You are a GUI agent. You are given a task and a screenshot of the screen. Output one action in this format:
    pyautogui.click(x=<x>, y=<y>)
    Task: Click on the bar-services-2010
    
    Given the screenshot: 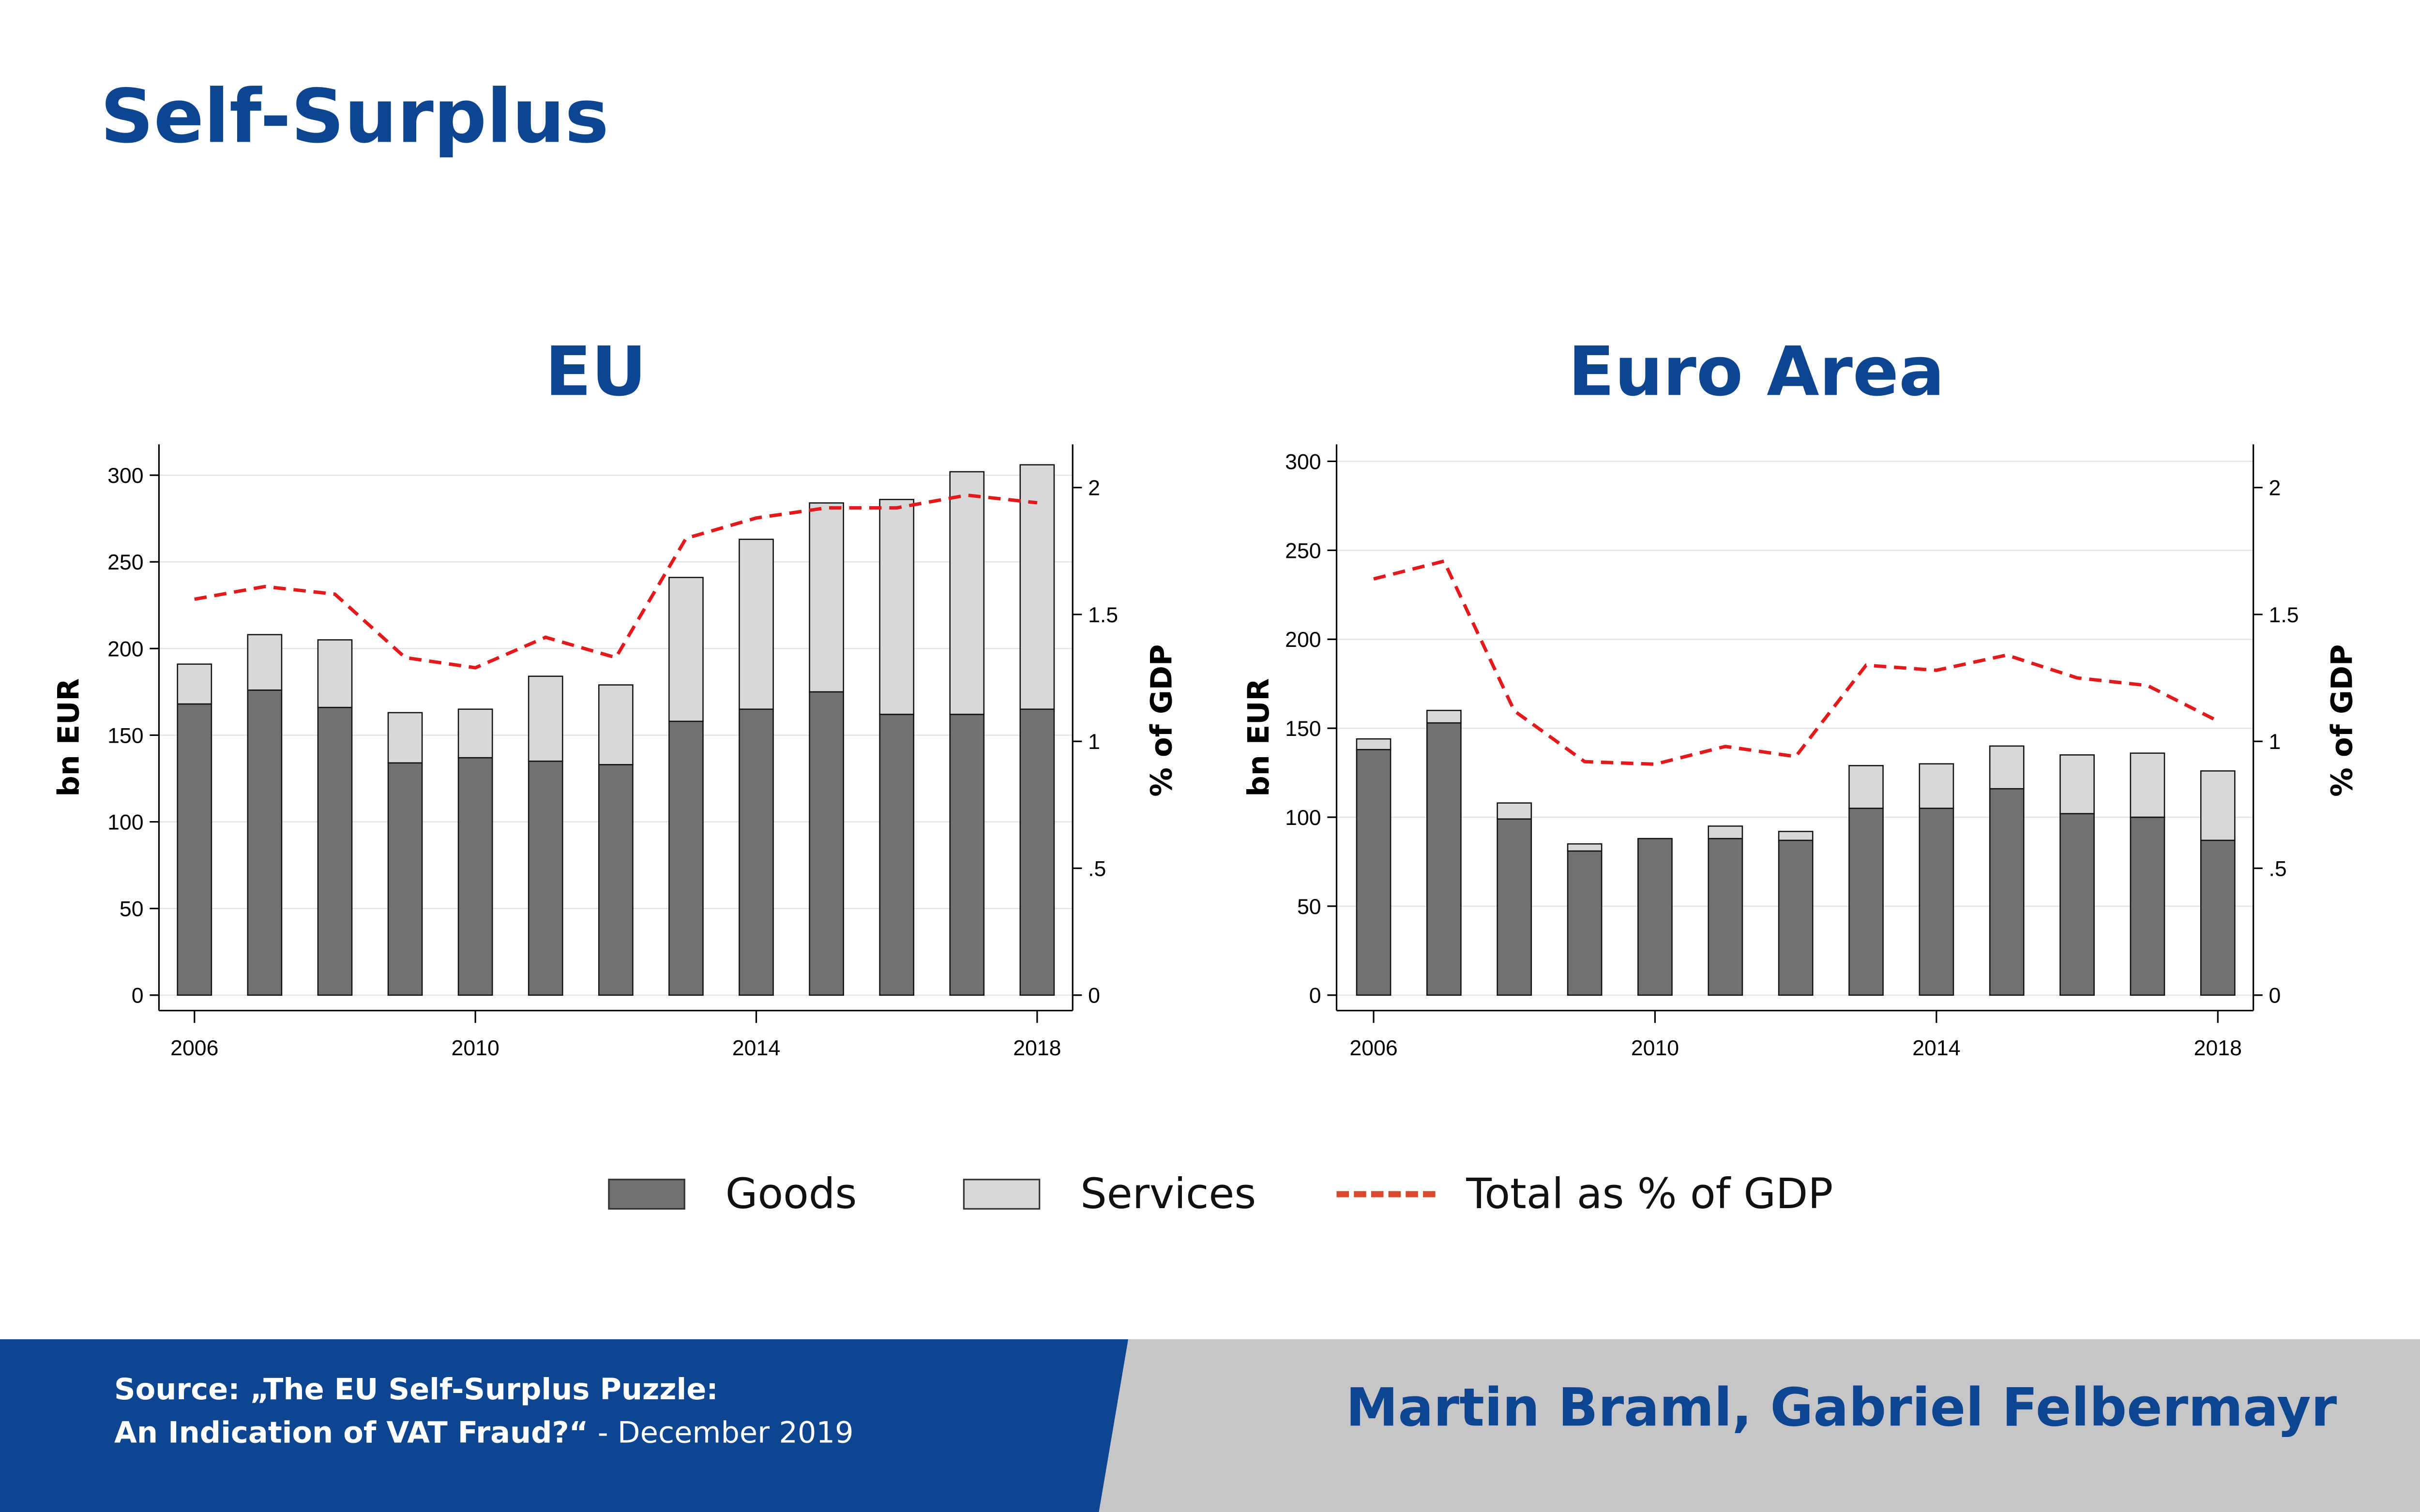 What is the action you would take?
    pyautogui.click(x=475, y=733)
    